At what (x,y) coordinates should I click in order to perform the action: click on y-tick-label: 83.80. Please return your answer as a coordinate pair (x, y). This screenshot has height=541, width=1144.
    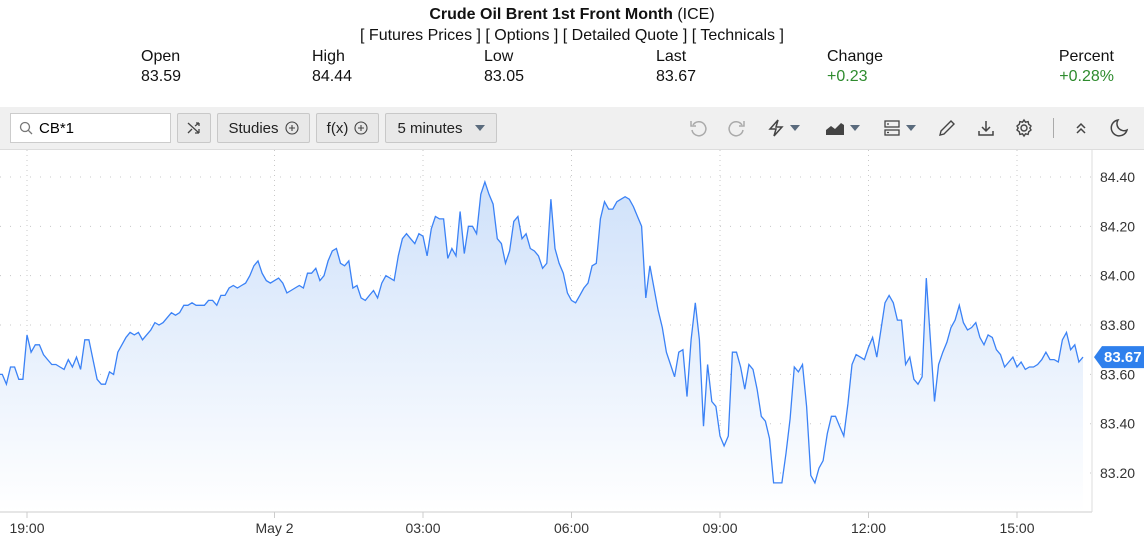
    Looking at the image, I should click on (1117, 325).